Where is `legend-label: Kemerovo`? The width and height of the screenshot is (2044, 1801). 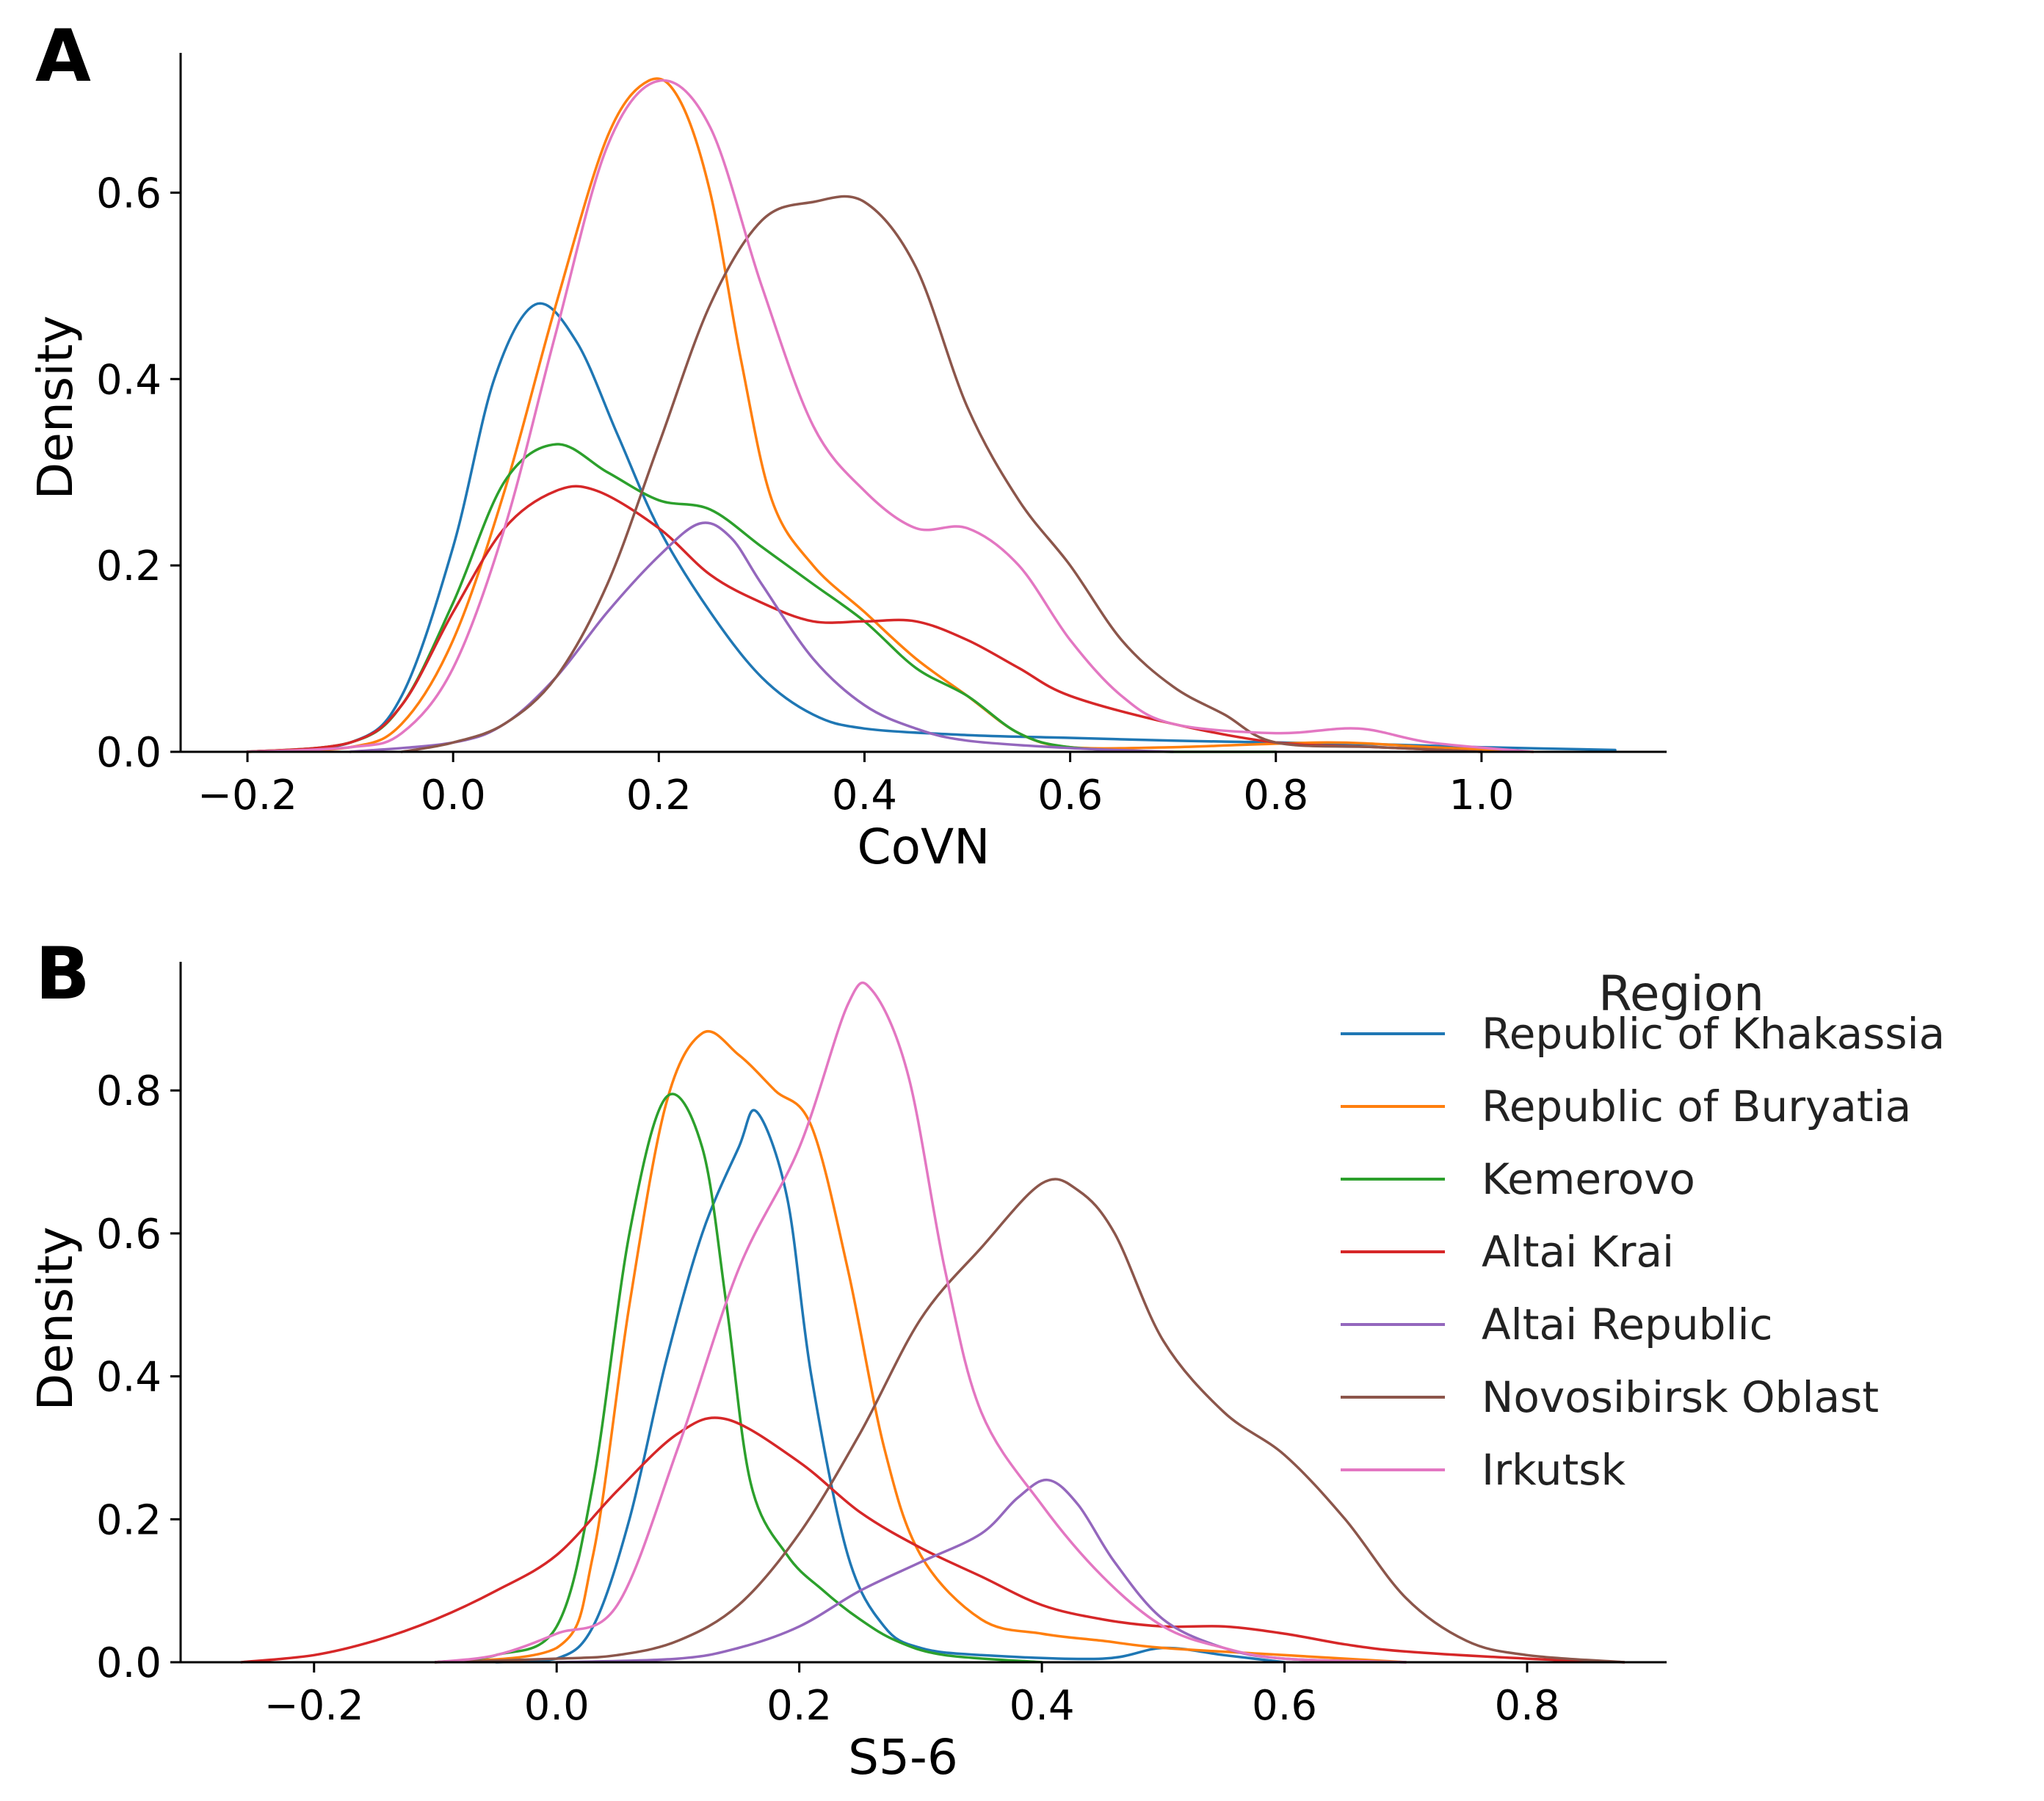 legend-label: Kemerovo is located at coordinates (1588, 1179).